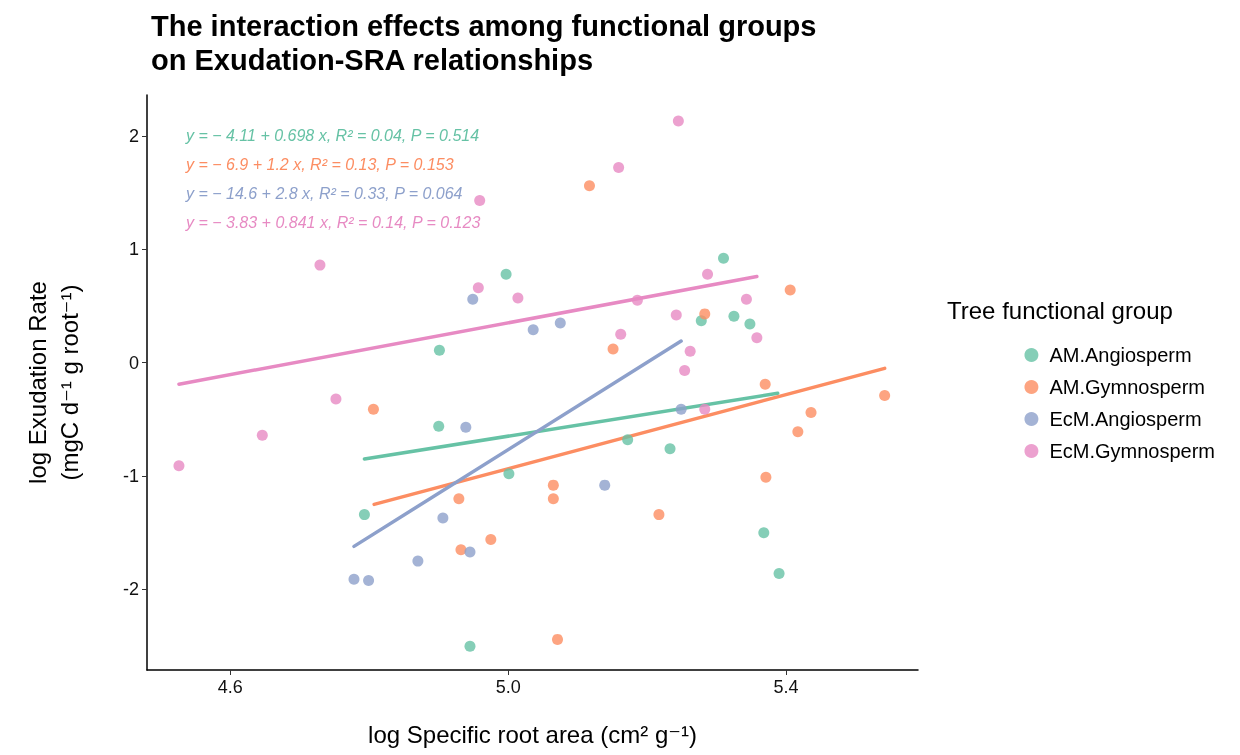 Image resolution: width=1240 pixels, height=755 pixels. Describe the element at coordinates (1060, 310) in the screenshot. I see `legend-title: Tree functional group` at that location.